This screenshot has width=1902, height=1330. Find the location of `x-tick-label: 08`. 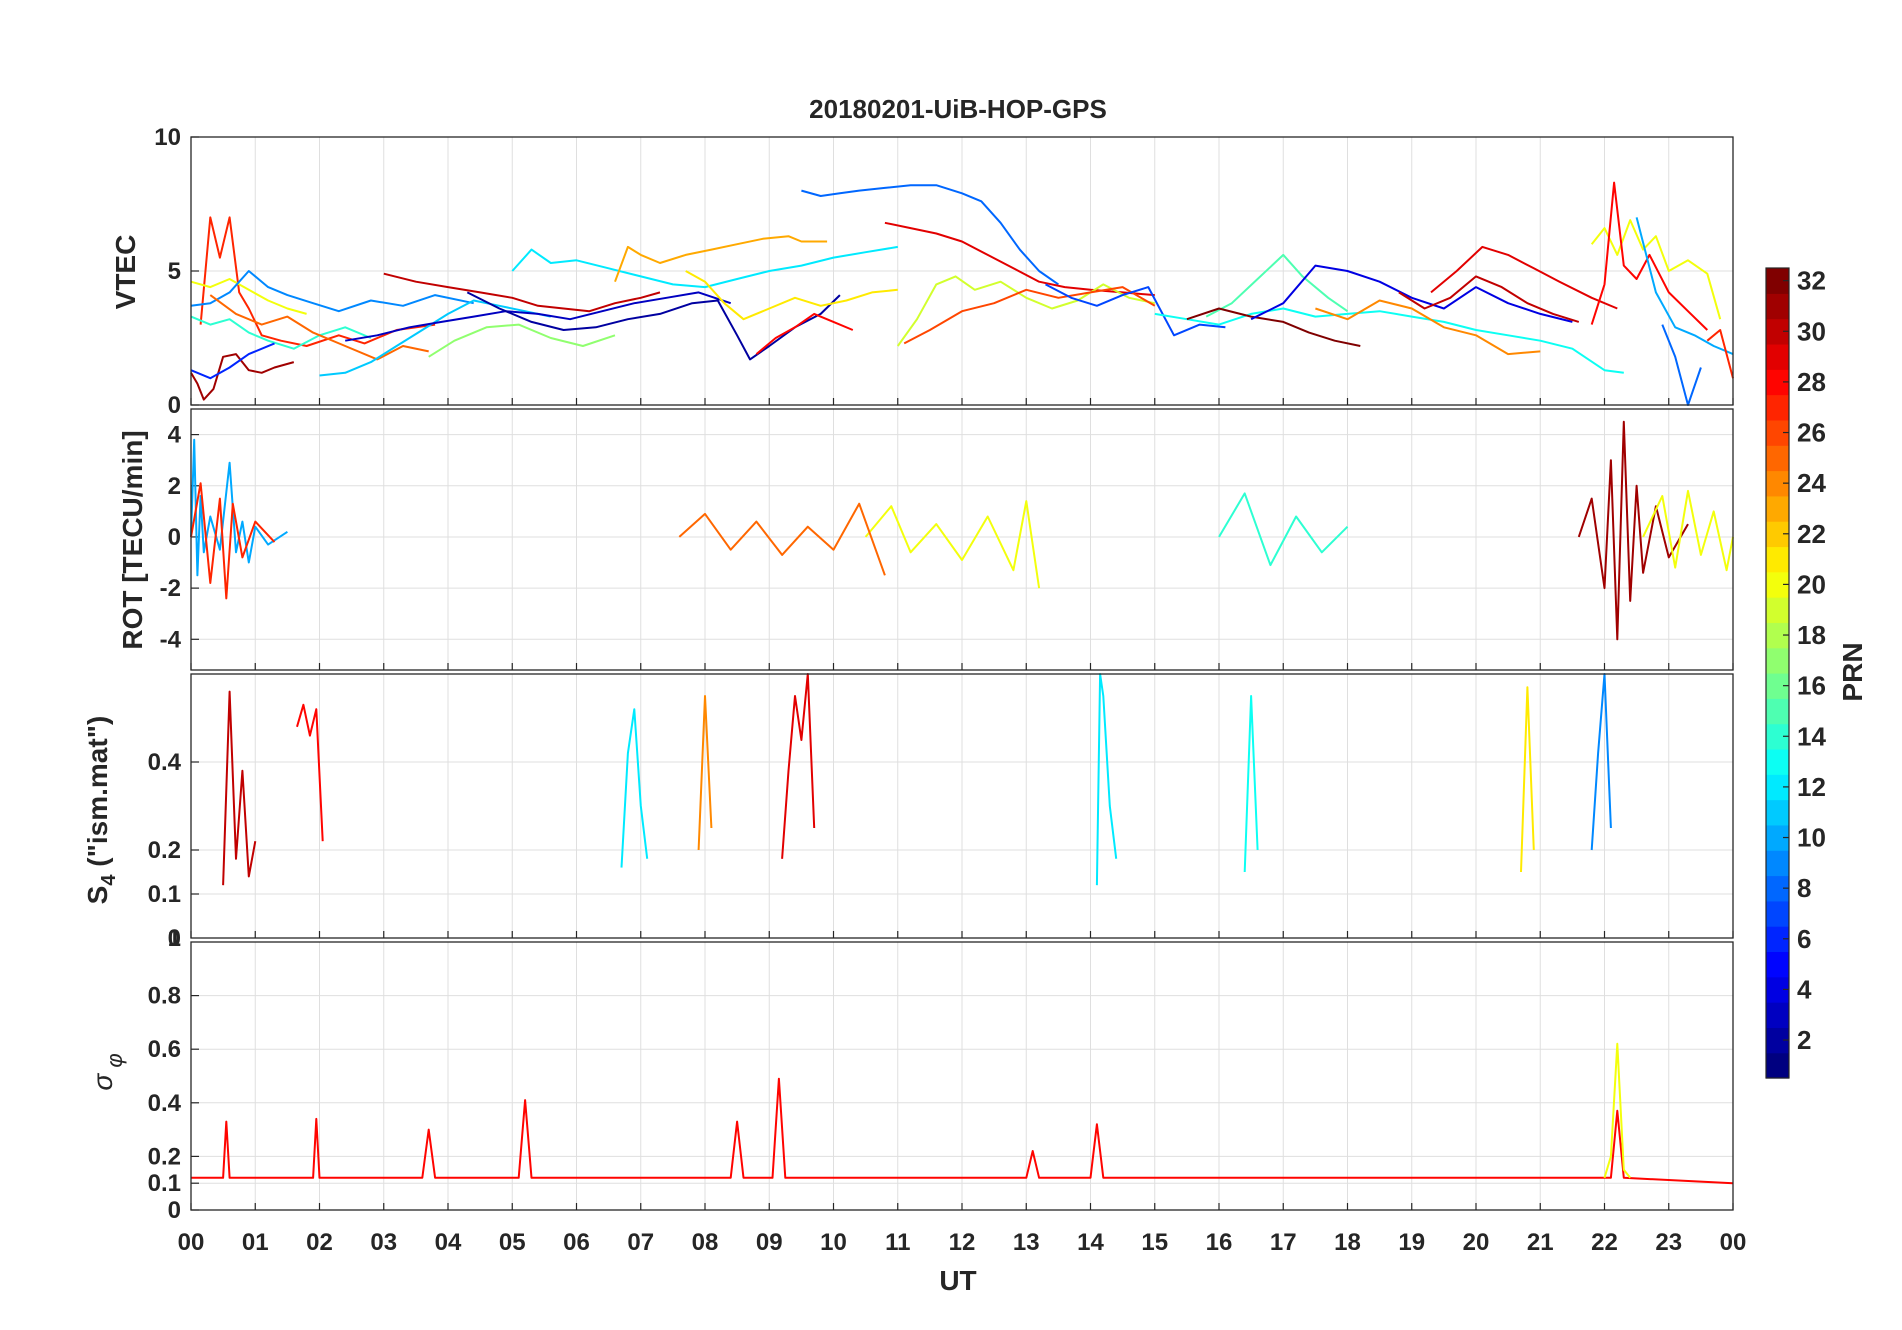

x-tick-label: 08 is located at coordinates (705, 1242).